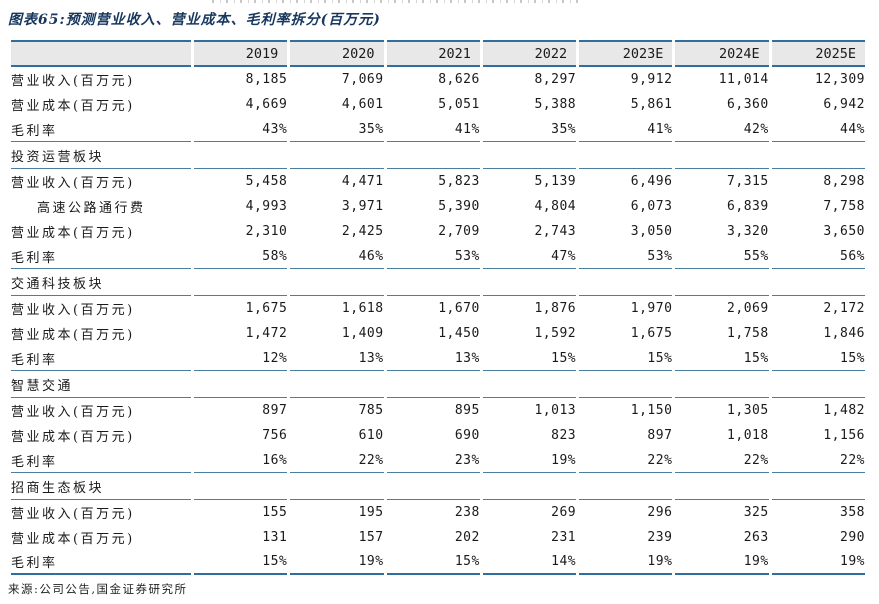 This screenshot has width=879, height=604. What do you see at coordinates (748, 104) in the screenshot?
I see `value-cell: 6,360` at bounding box center [748, 104].